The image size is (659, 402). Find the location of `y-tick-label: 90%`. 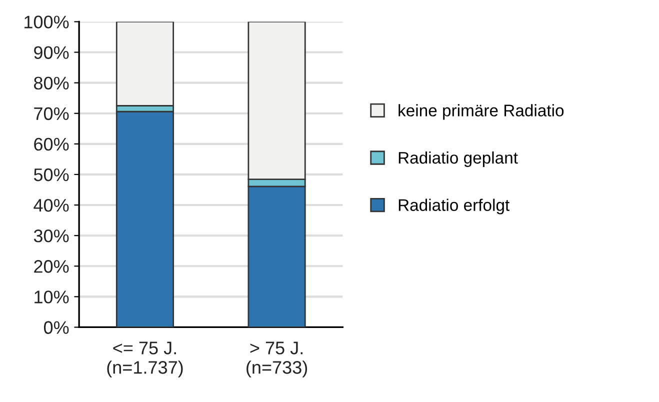

y-tick-label: 90% is located at coordinates (51, 52).